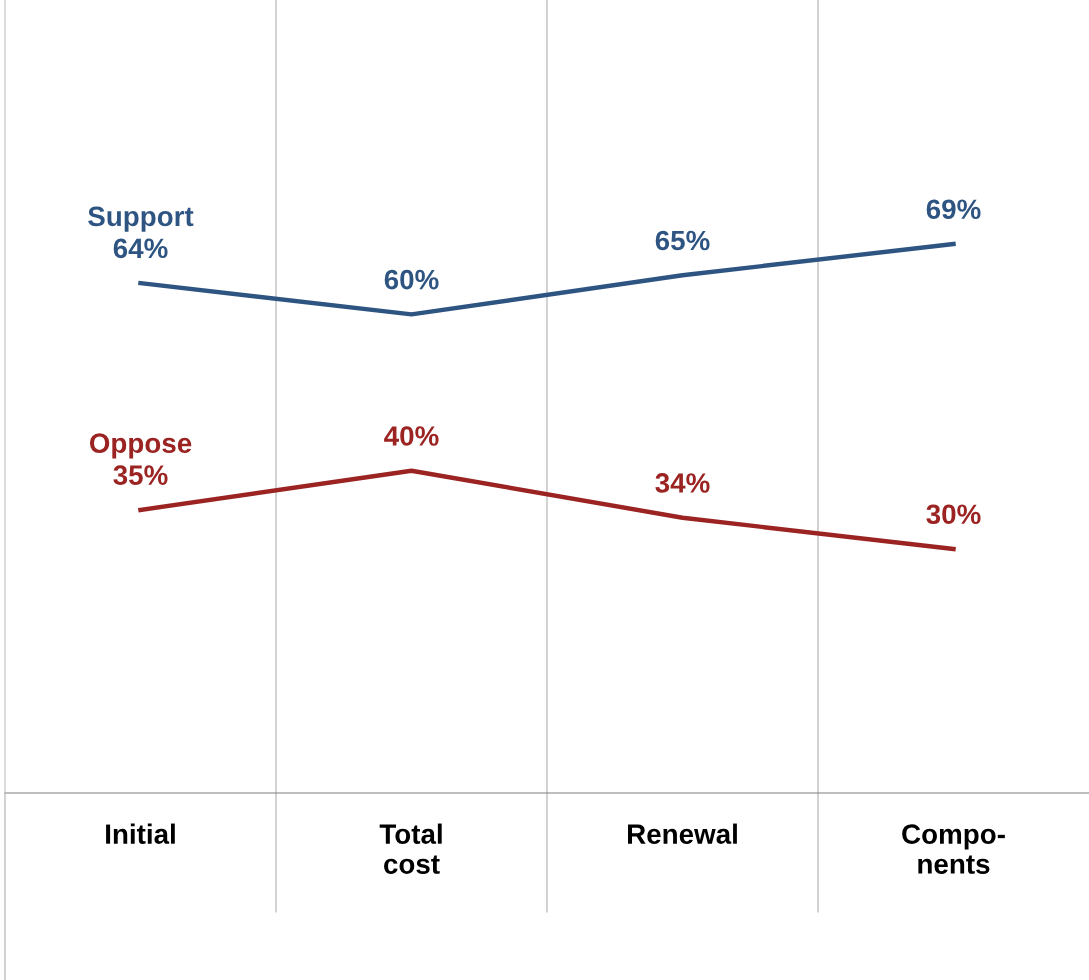 This screenshot has height=980, width=1089. What do you see at coordinates (682, 833) in the screenshot?
I see `x-tick-label: Renewal` at bounding box center [682, 833].